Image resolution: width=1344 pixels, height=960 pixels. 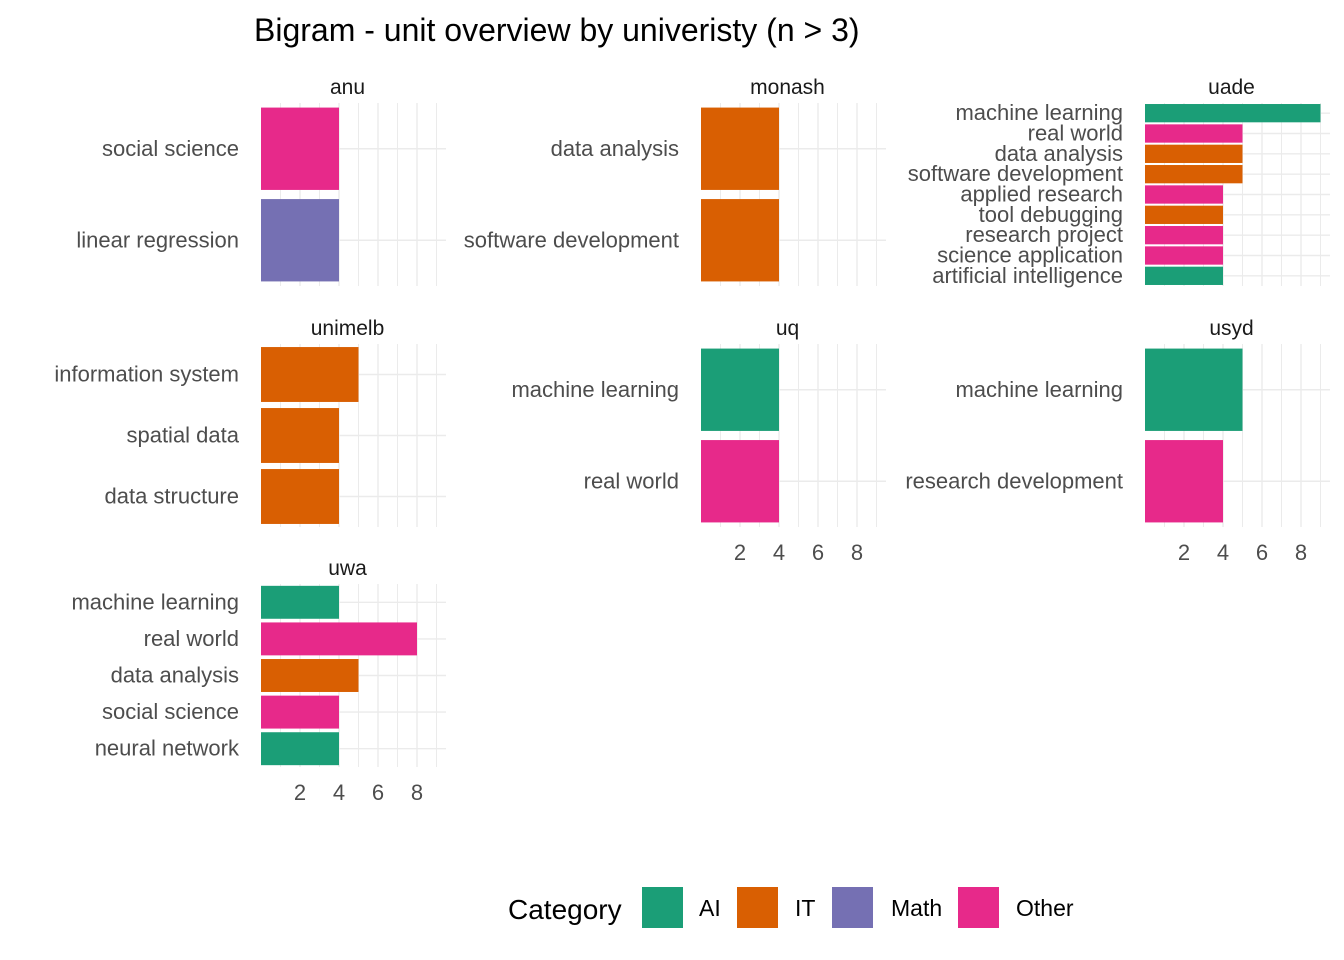 What do you see at coordinates (300, 496) in the screenshot?
I see `bar-data-structure` at bounding box center [300, 496].